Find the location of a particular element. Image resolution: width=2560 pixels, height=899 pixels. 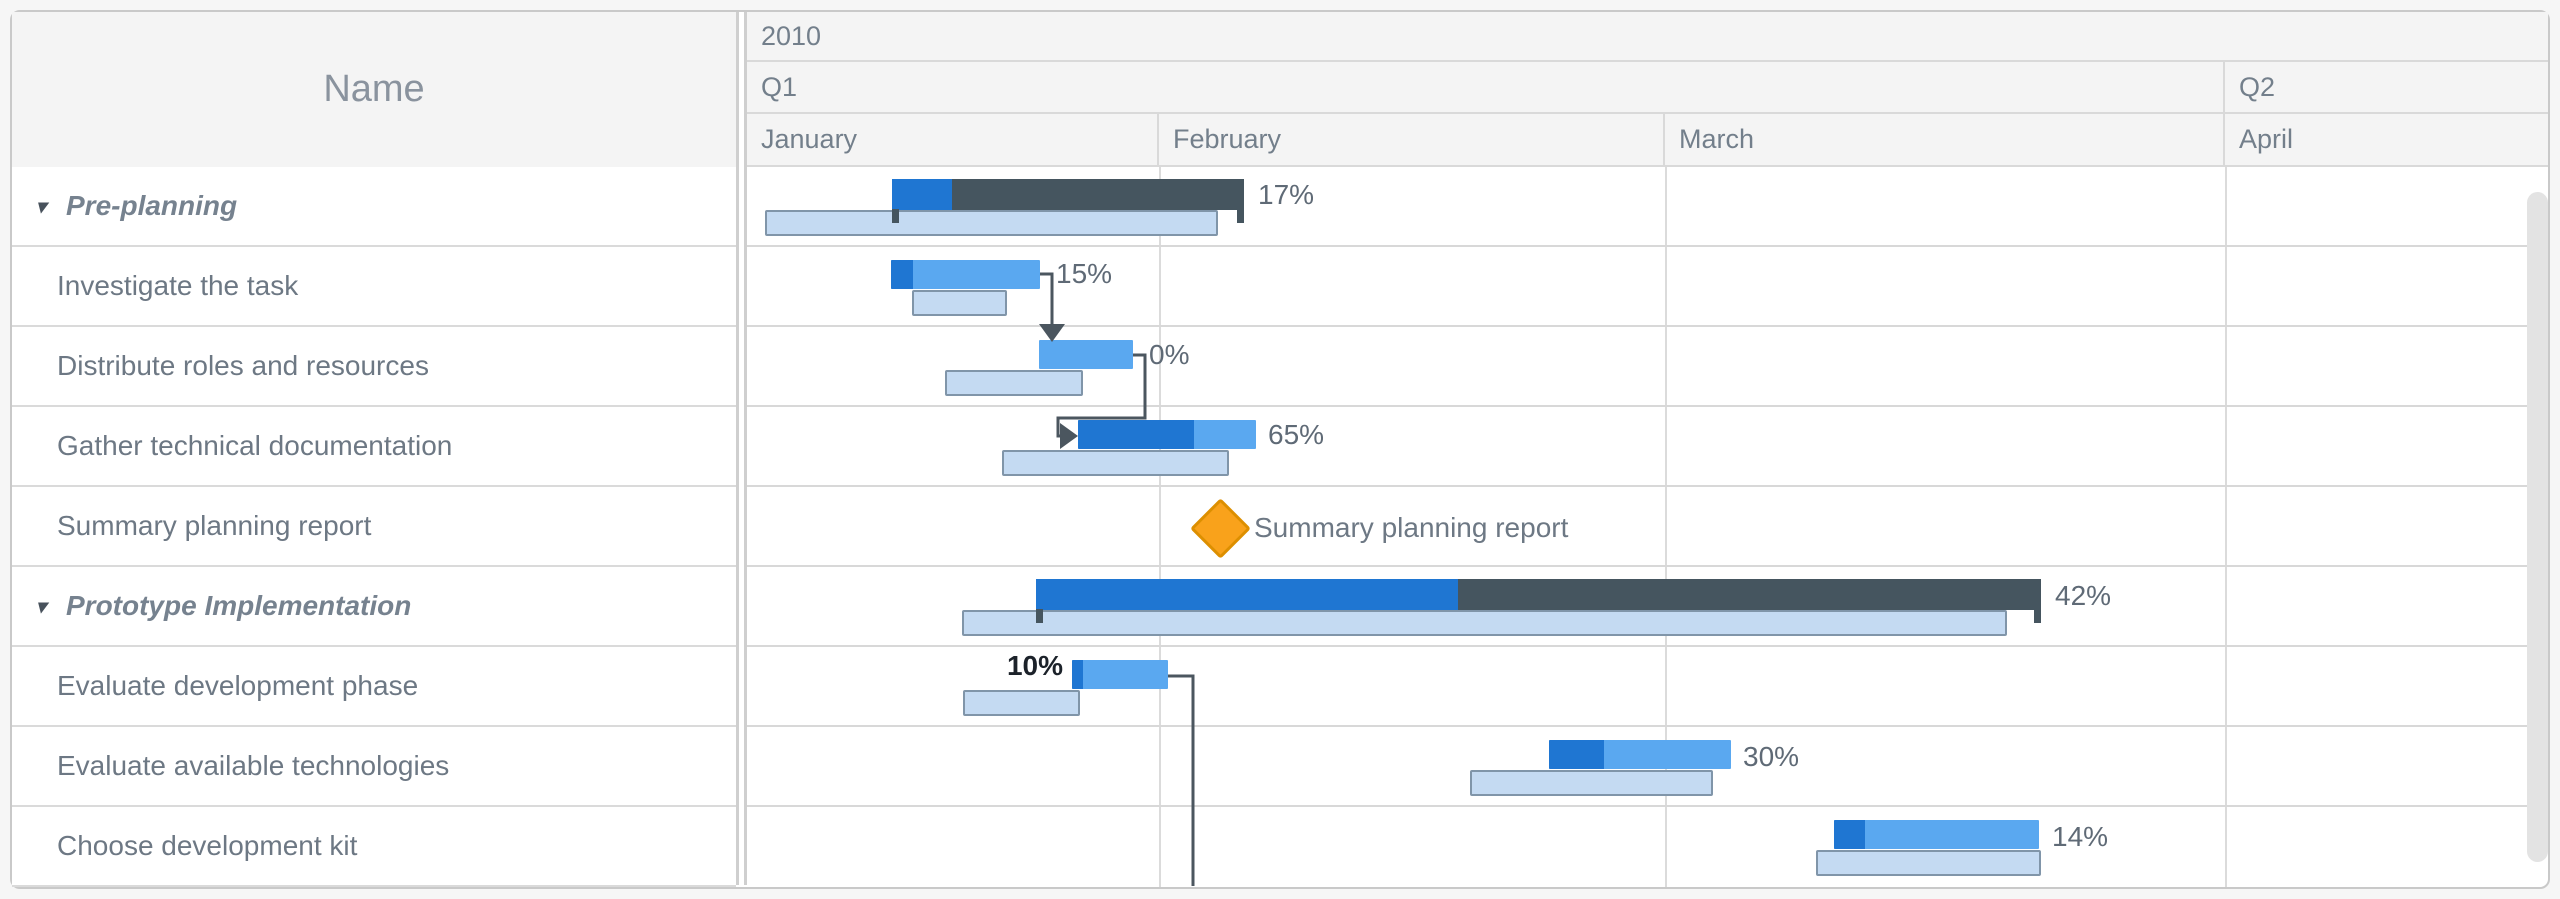

timeline-month-cell-label: February is located at coordinates (1227, 139).